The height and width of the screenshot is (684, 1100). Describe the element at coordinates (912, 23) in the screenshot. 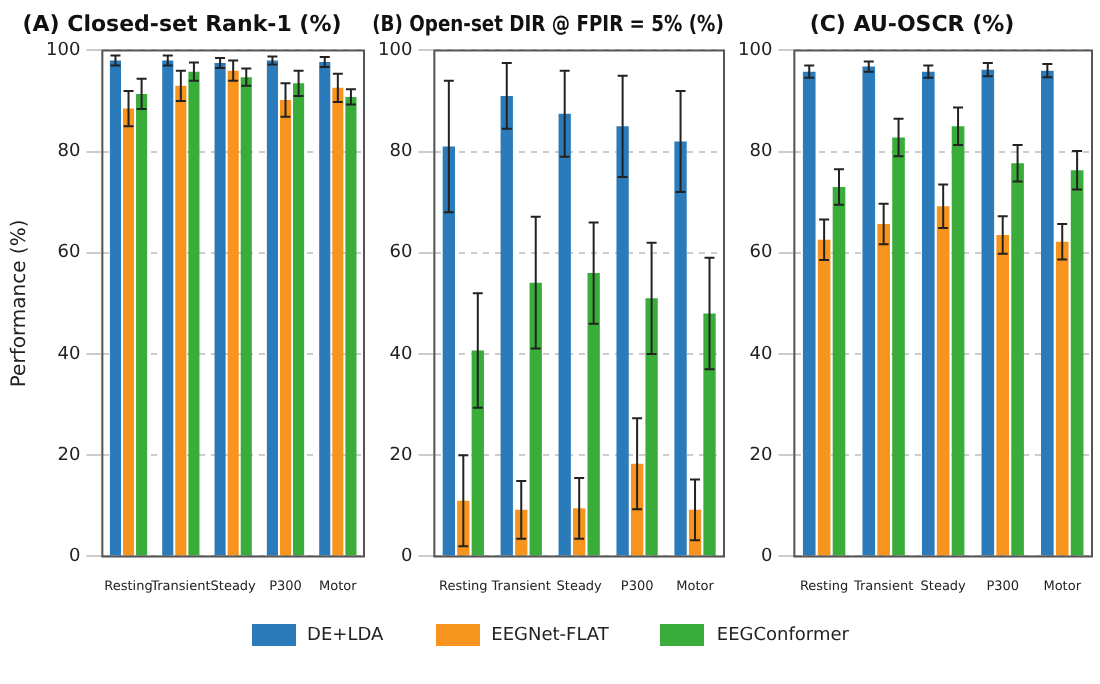

I see `chart-title: (C) AU-OSCR (%)` at that location.